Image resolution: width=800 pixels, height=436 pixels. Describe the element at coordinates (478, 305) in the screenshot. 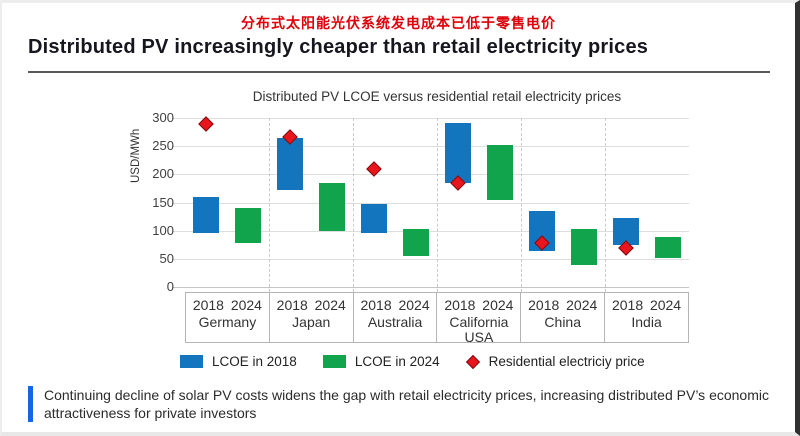

I see `year-labels-california-usa: 2018 2024` at that location.